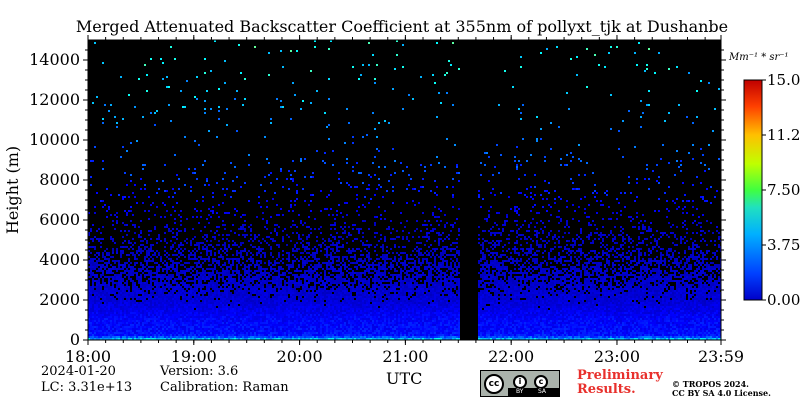 Image resolution: width=800 pixels, height=400 pixels. Describe the element at coordinates (721, 393) in the screenshot. I see `copyright-line2: CC BY SA 4.0 License.` at that location.